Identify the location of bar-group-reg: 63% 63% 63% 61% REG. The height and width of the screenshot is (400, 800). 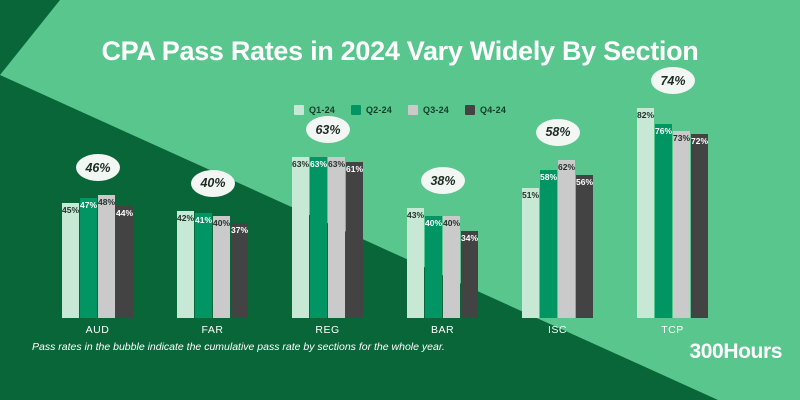
(327, 212).